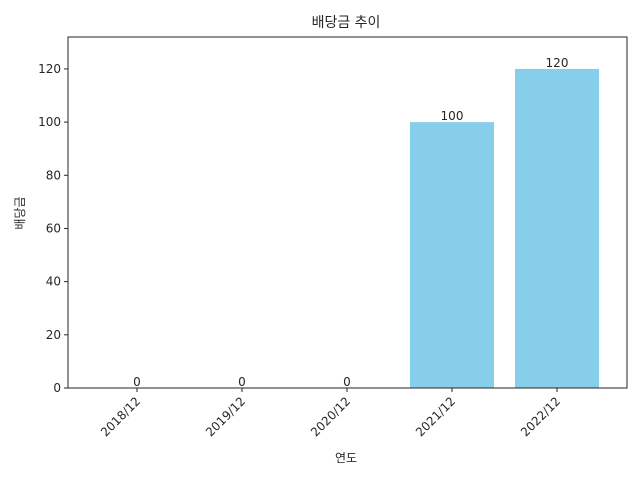 The height and width of the screenshot is (480, 640). I want to click on data-label-2020-12: 0, so click(347, 382).